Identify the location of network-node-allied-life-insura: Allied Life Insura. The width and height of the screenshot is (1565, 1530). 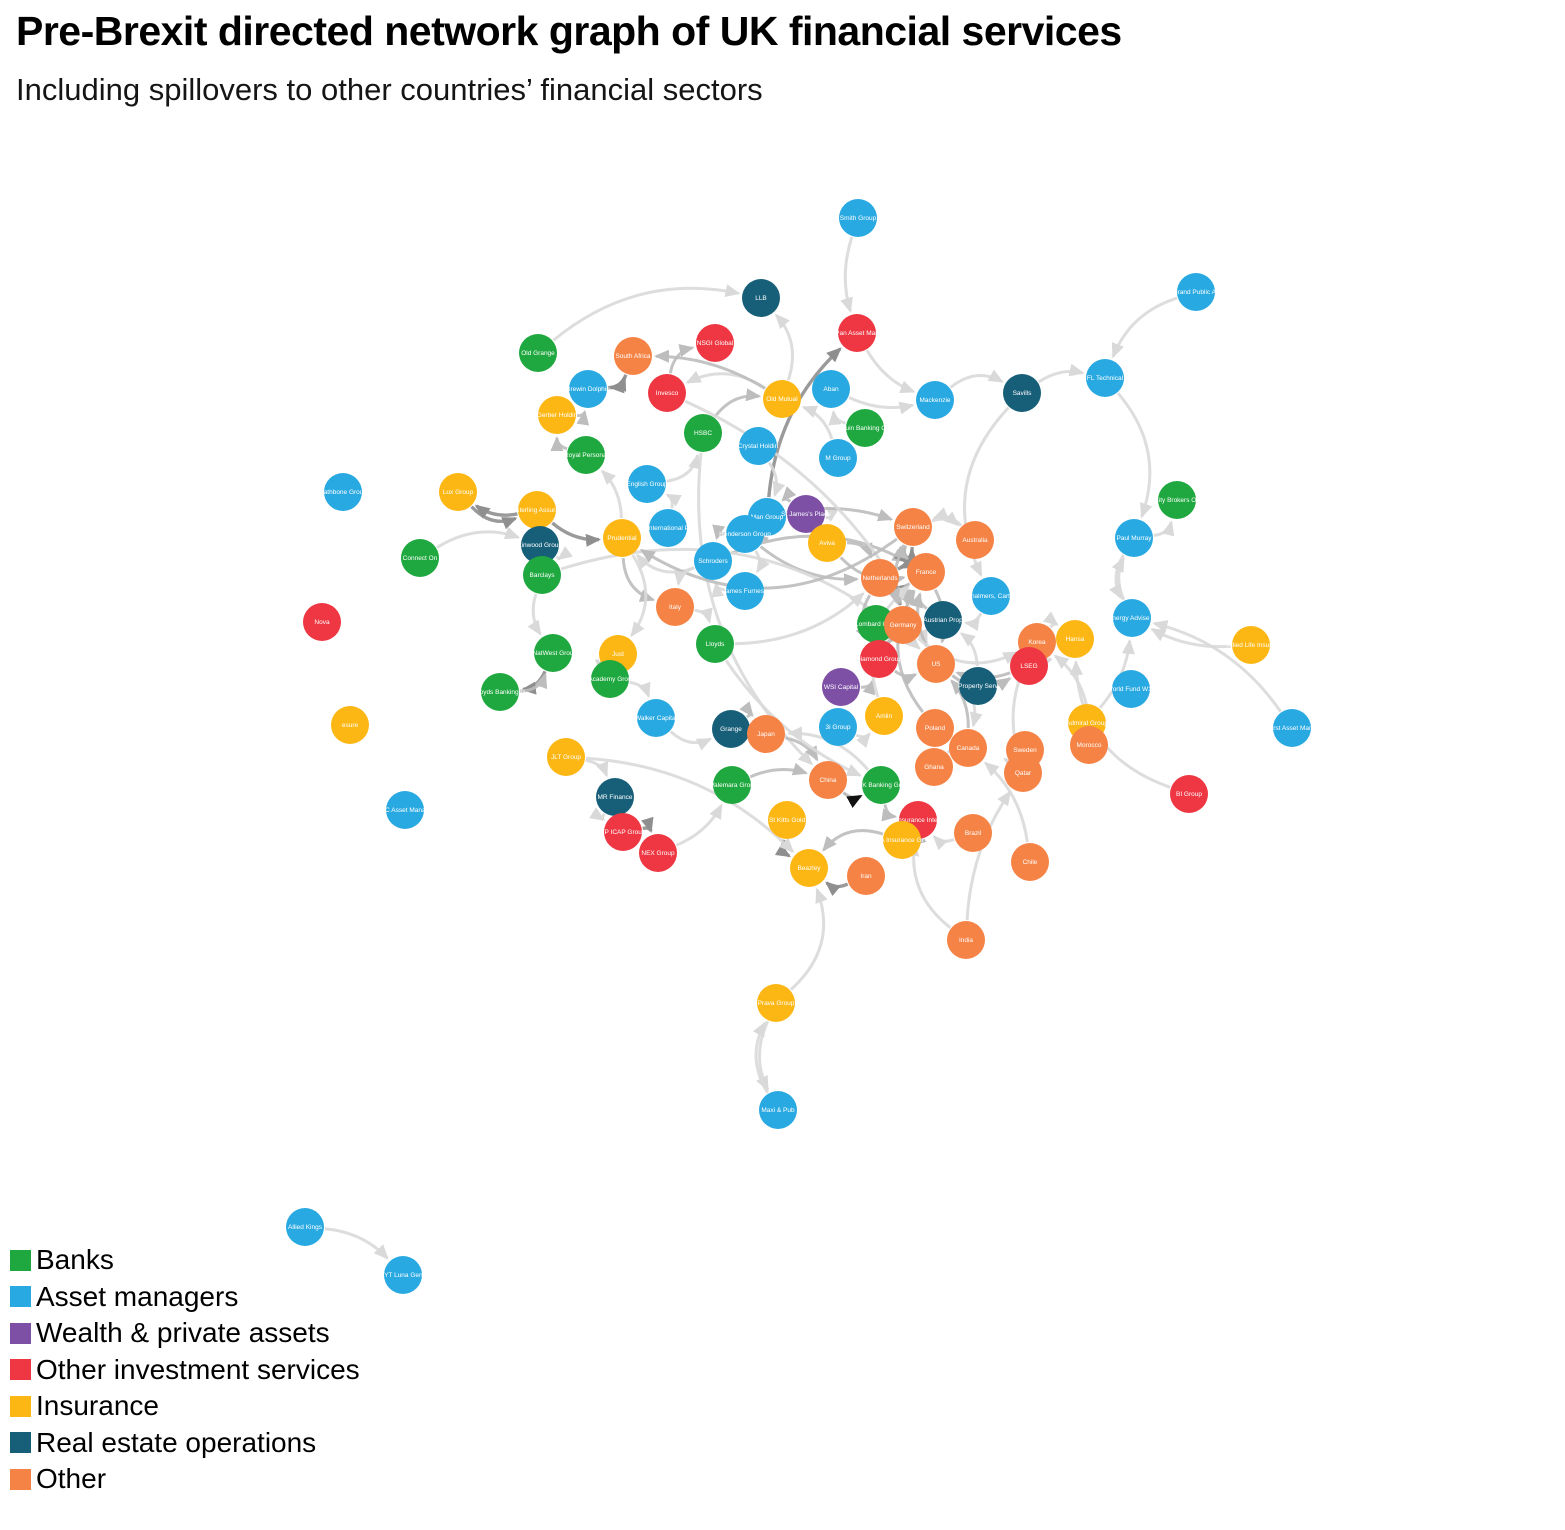
(1251, 645).